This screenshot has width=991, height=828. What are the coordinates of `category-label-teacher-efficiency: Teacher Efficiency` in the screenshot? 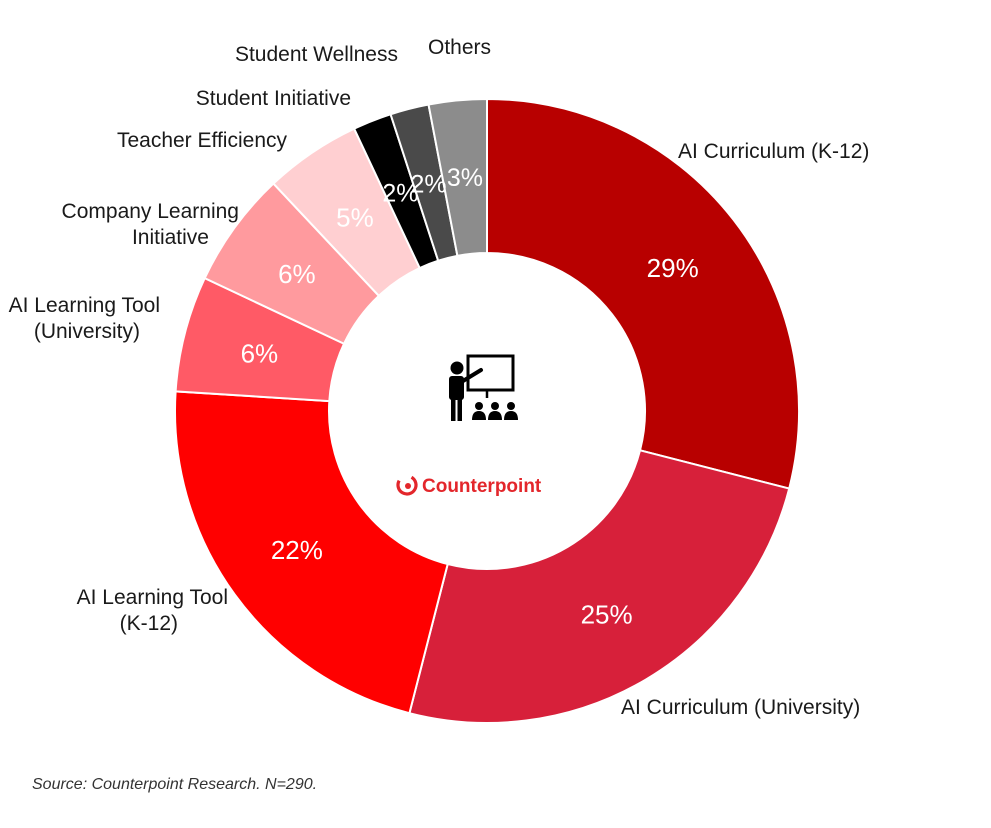 It's located at (202, 140).